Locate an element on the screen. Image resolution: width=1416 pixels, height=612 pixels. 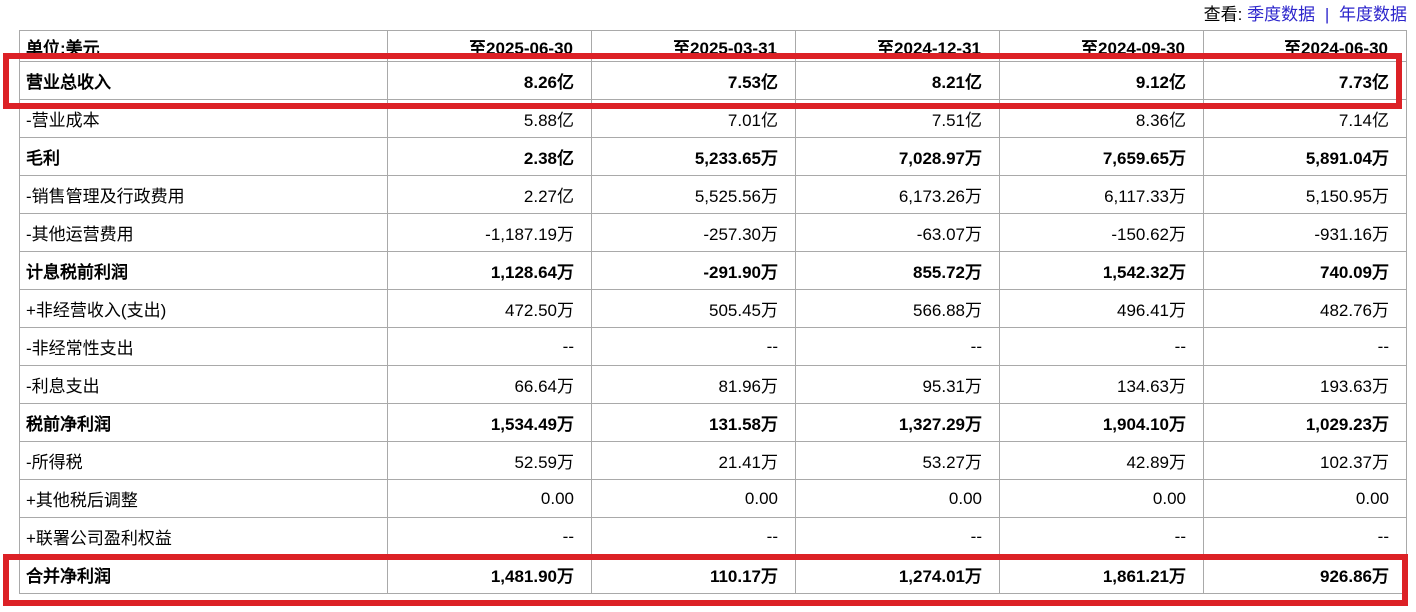
cell-value: 66.64万 is located at coordinates (489, 384).